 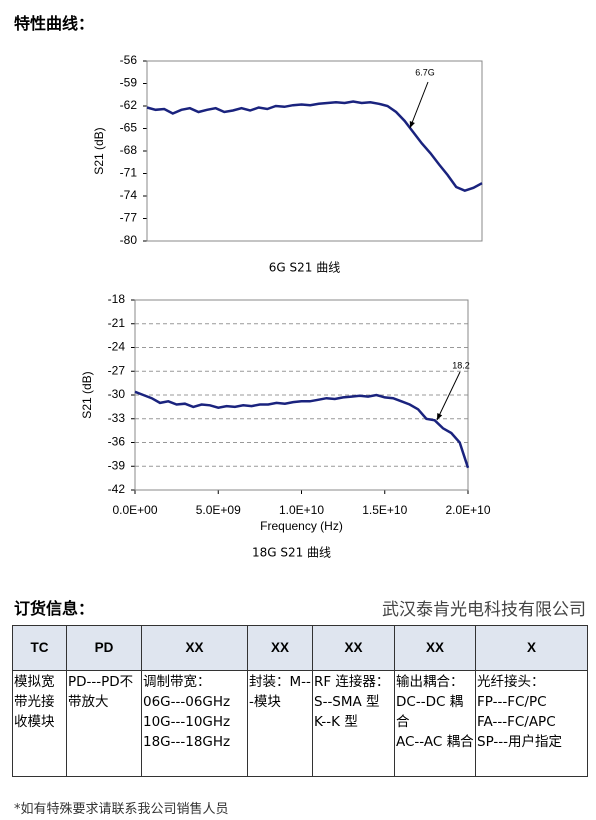 I want to click on y-tick-label: -27, so click(x=117, y=370).